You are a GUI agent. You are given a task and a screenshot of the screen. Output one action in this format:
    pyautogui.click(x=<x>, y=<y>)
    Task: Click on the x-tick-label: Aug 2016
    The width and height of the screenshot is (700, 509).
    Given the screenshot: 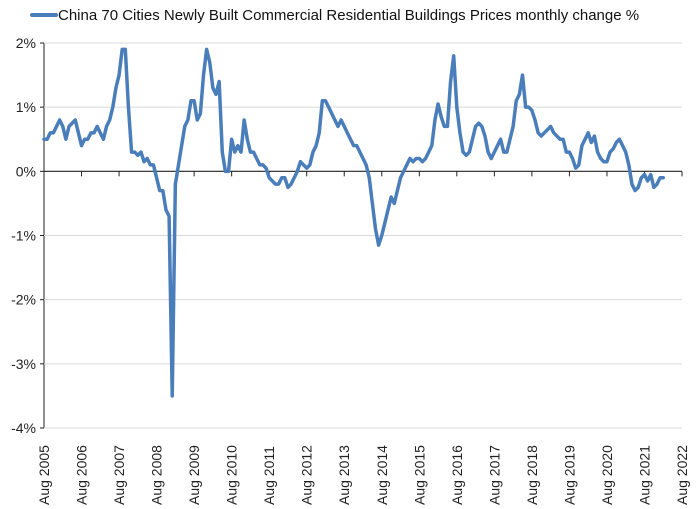 What is the action you would take?
    pyautogui.click(x=457, y=475)
    